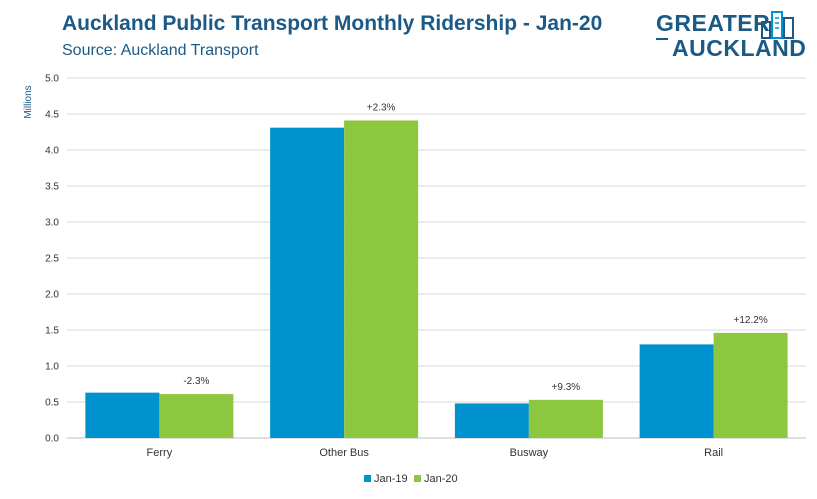 Image resolution: width=817 pixels, height=499 pixels. What do you see at coordinates (160, 453) in the screenshot?
I see `x-category-label: Ferry` at bounding box center [160, 453].